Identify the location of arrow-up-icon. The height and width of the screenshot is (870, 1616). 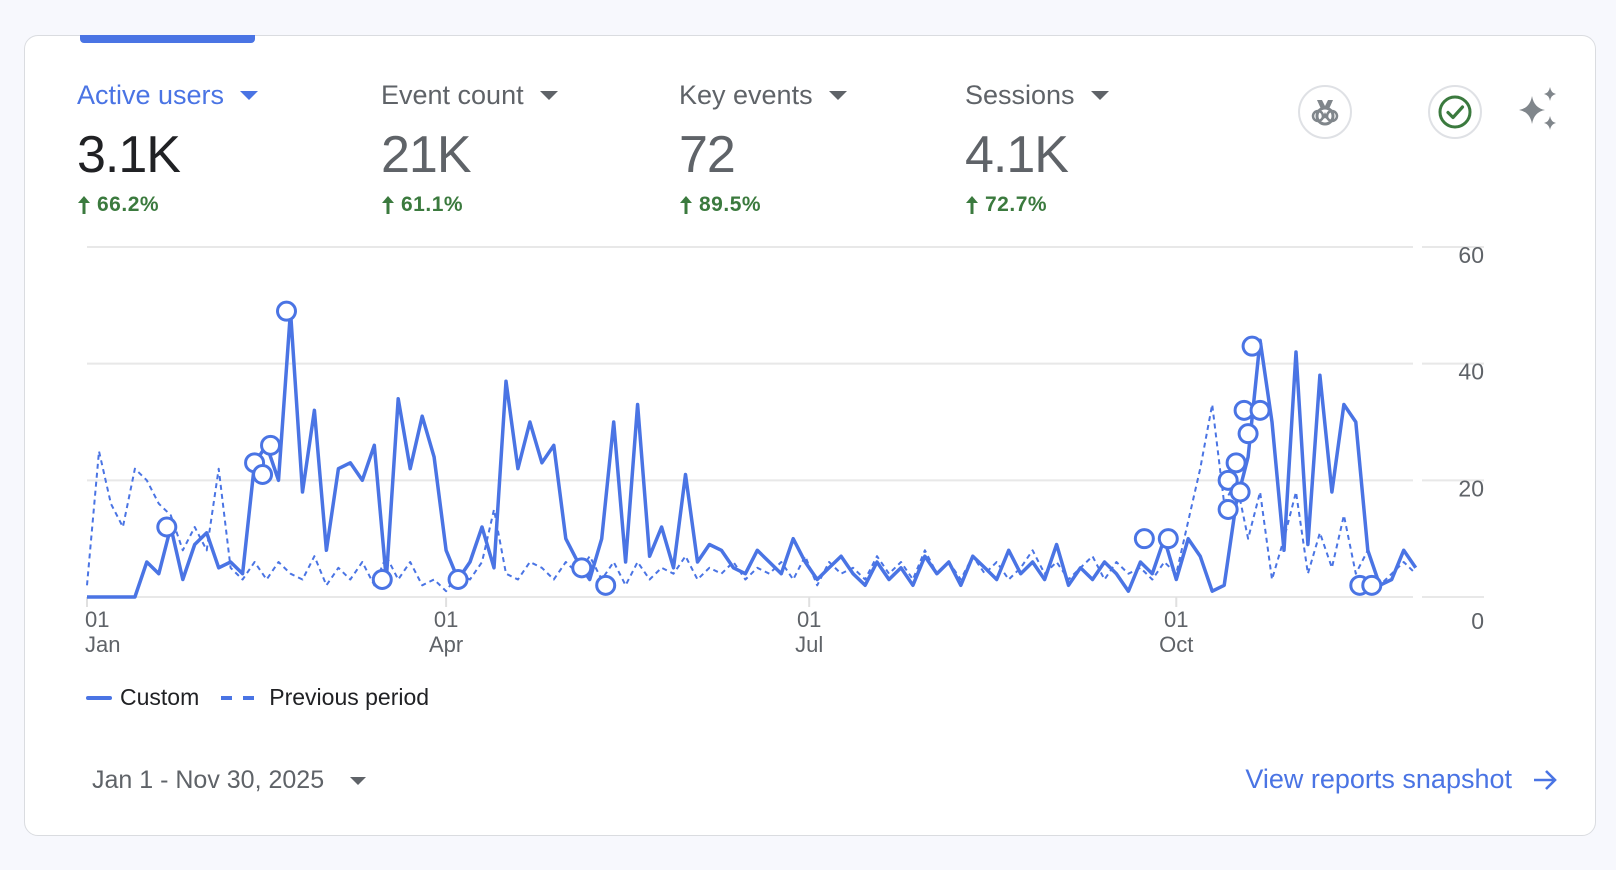
(686, 205).